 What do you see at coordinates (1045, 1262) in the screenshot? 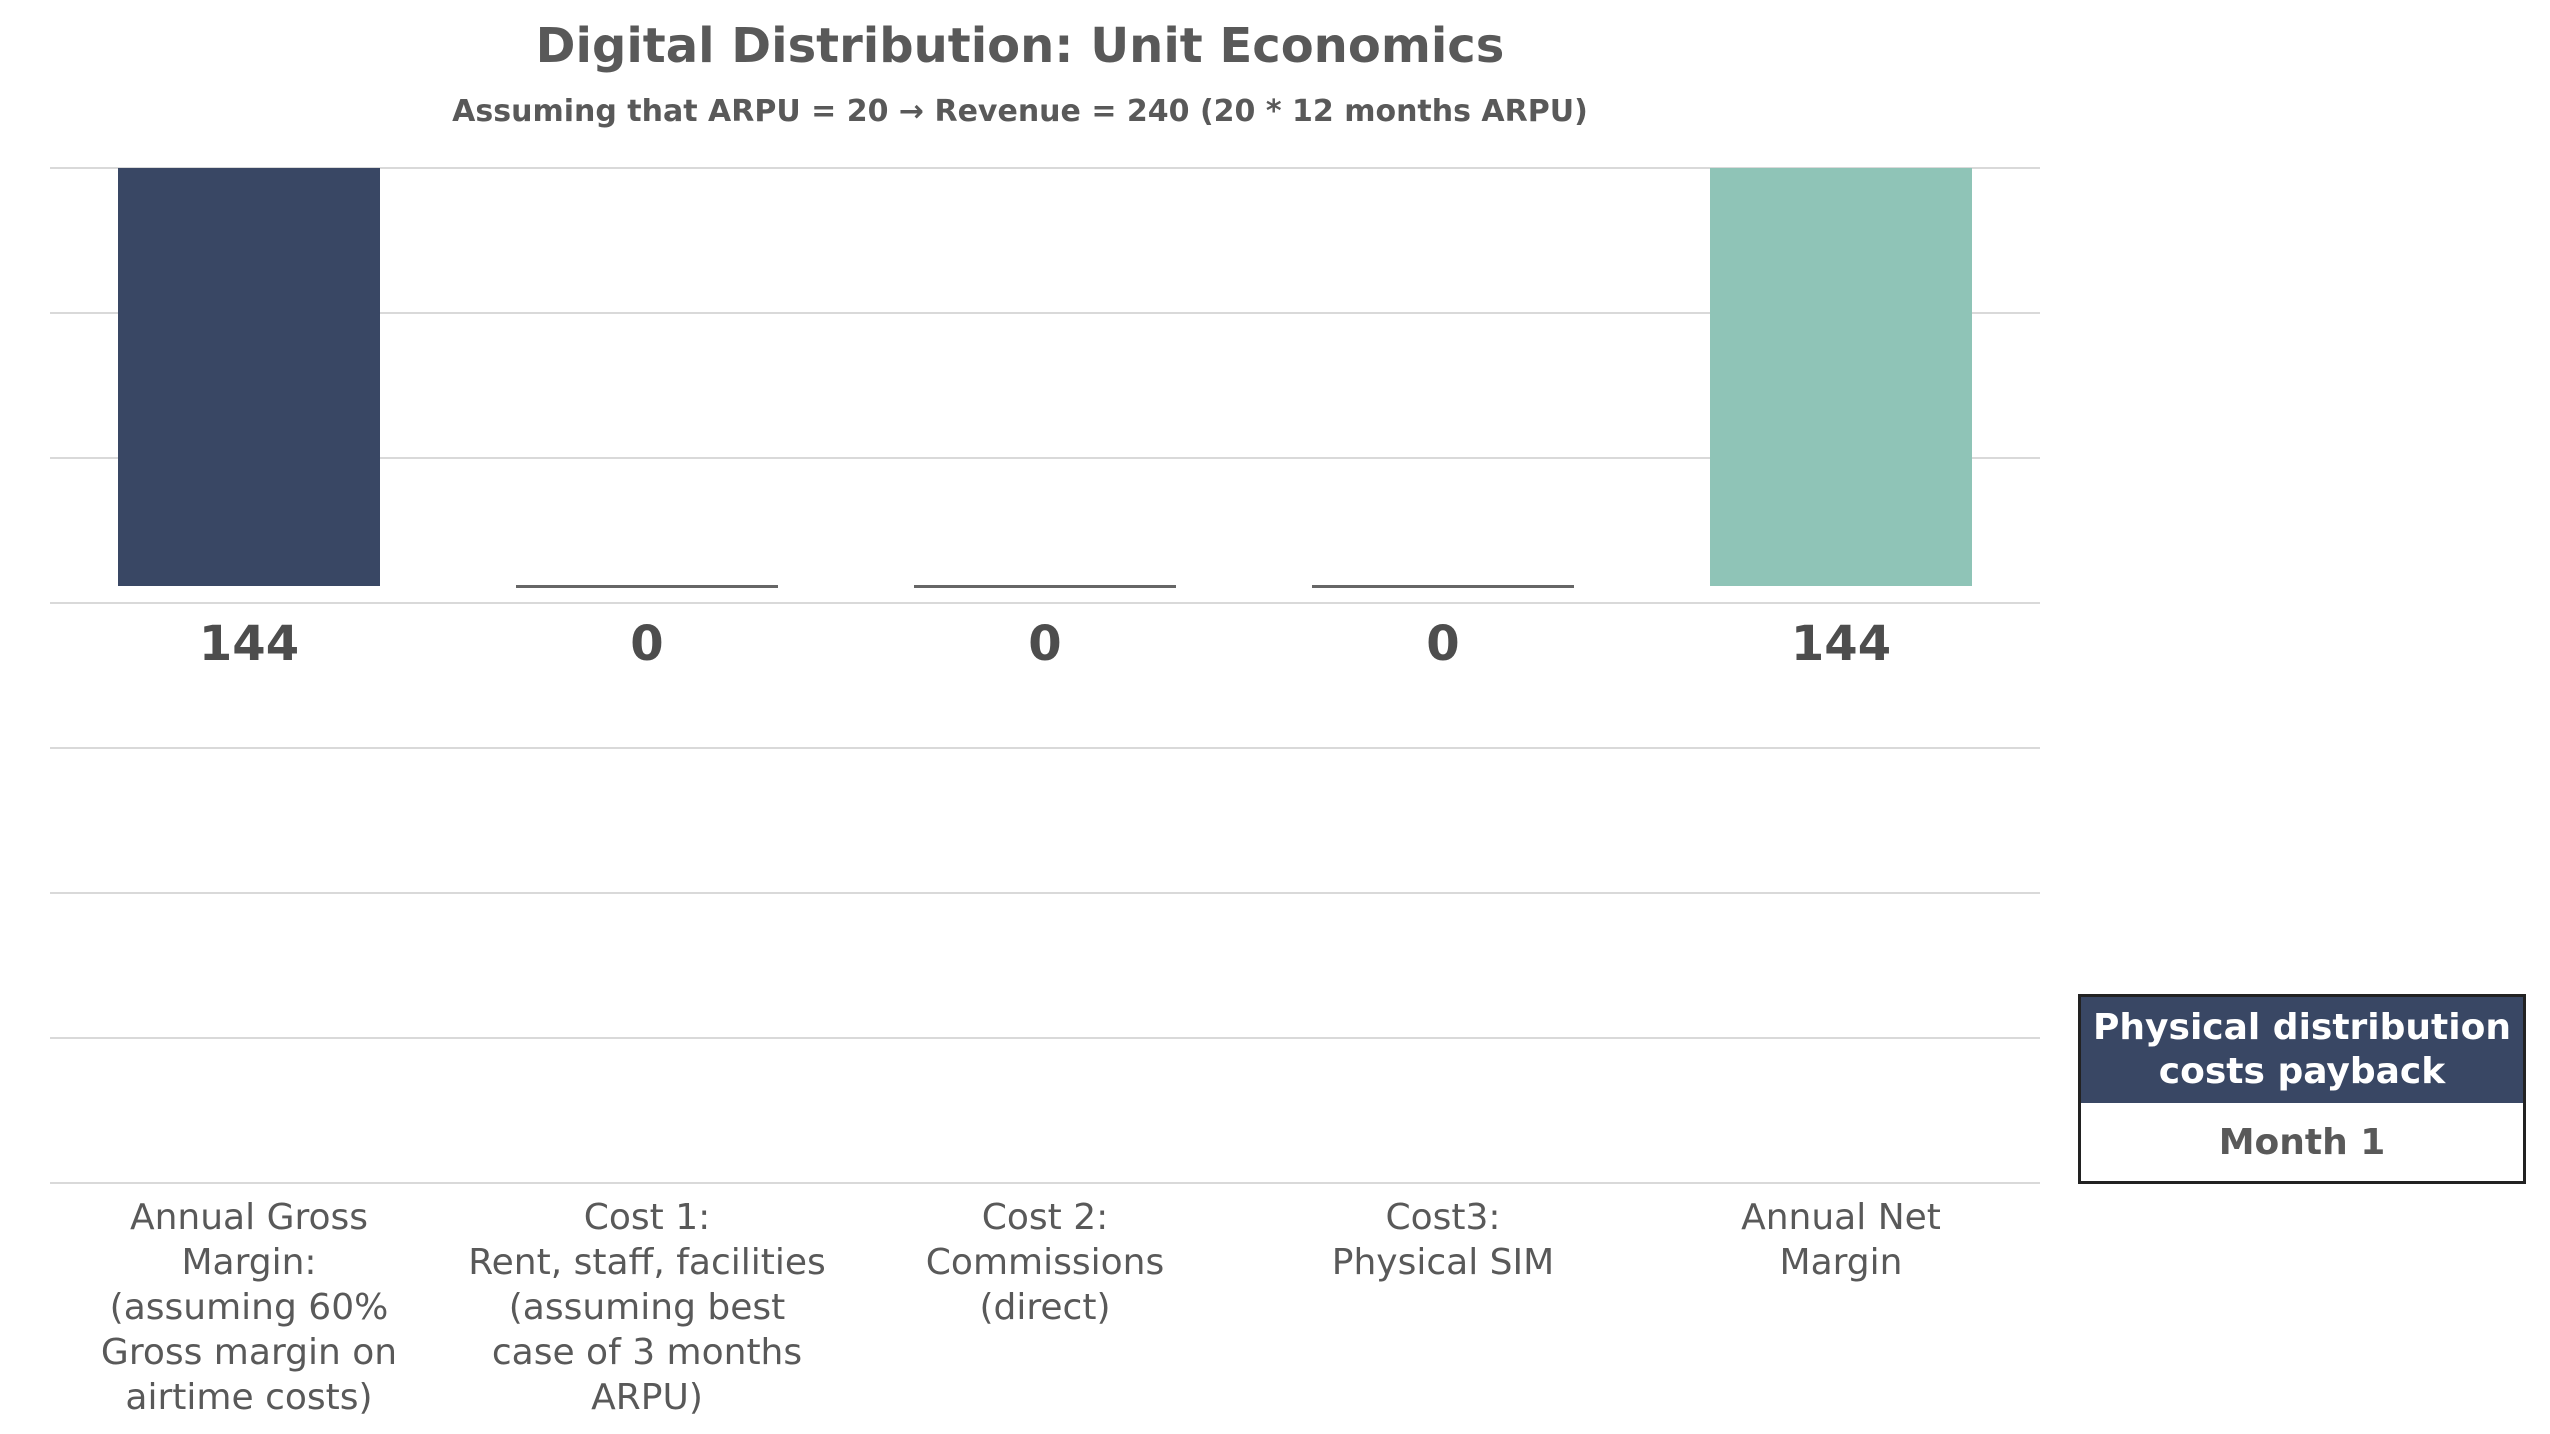
I see `category-label: Cost 2: Commissions (direct)` at bounding box center [1045, 1262].